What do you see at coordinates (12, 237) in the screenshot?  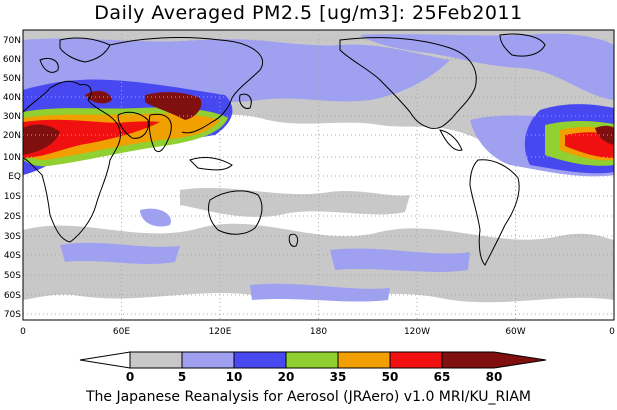 I see `lat-label: 30S` at bounding box center [12, 237].